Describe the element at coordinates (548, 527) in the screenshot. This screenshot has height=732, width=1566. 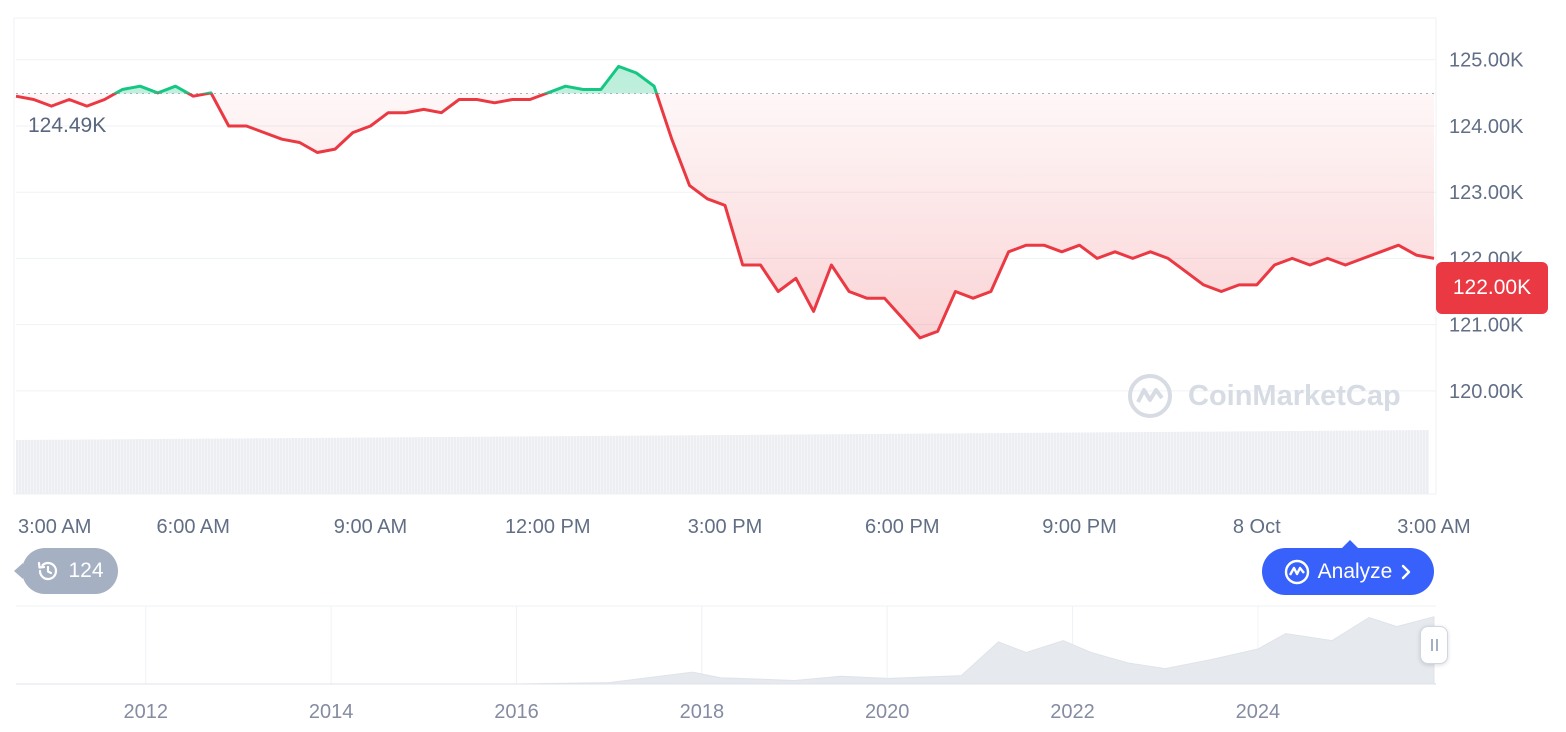
I see `x-tick-label: 12:00 PM` at that location.